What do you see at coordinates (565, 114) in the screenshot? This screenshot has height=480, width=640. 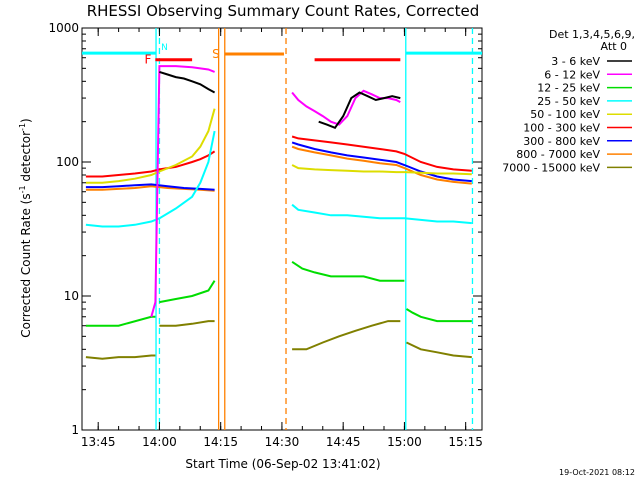 I see `legend-entry-label: 50 - 100 keV` at bounding box center [565, 114].